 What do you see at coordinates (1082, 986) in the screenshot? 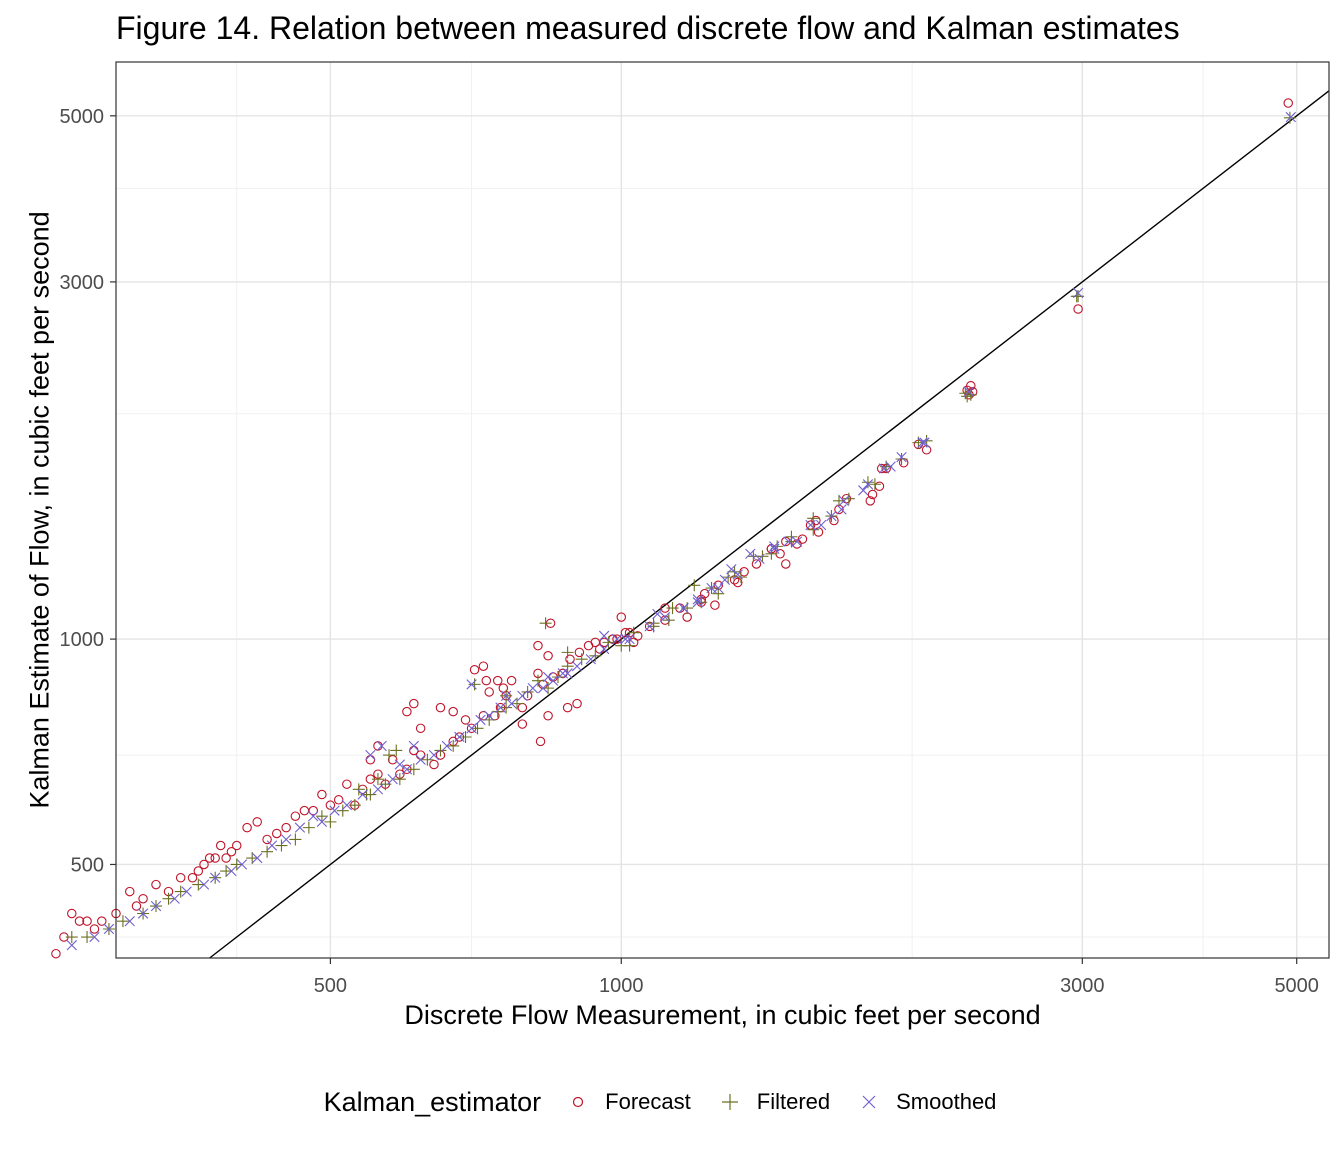
I see `x-tick-label: 3000` at bounding box center [1082, 986].